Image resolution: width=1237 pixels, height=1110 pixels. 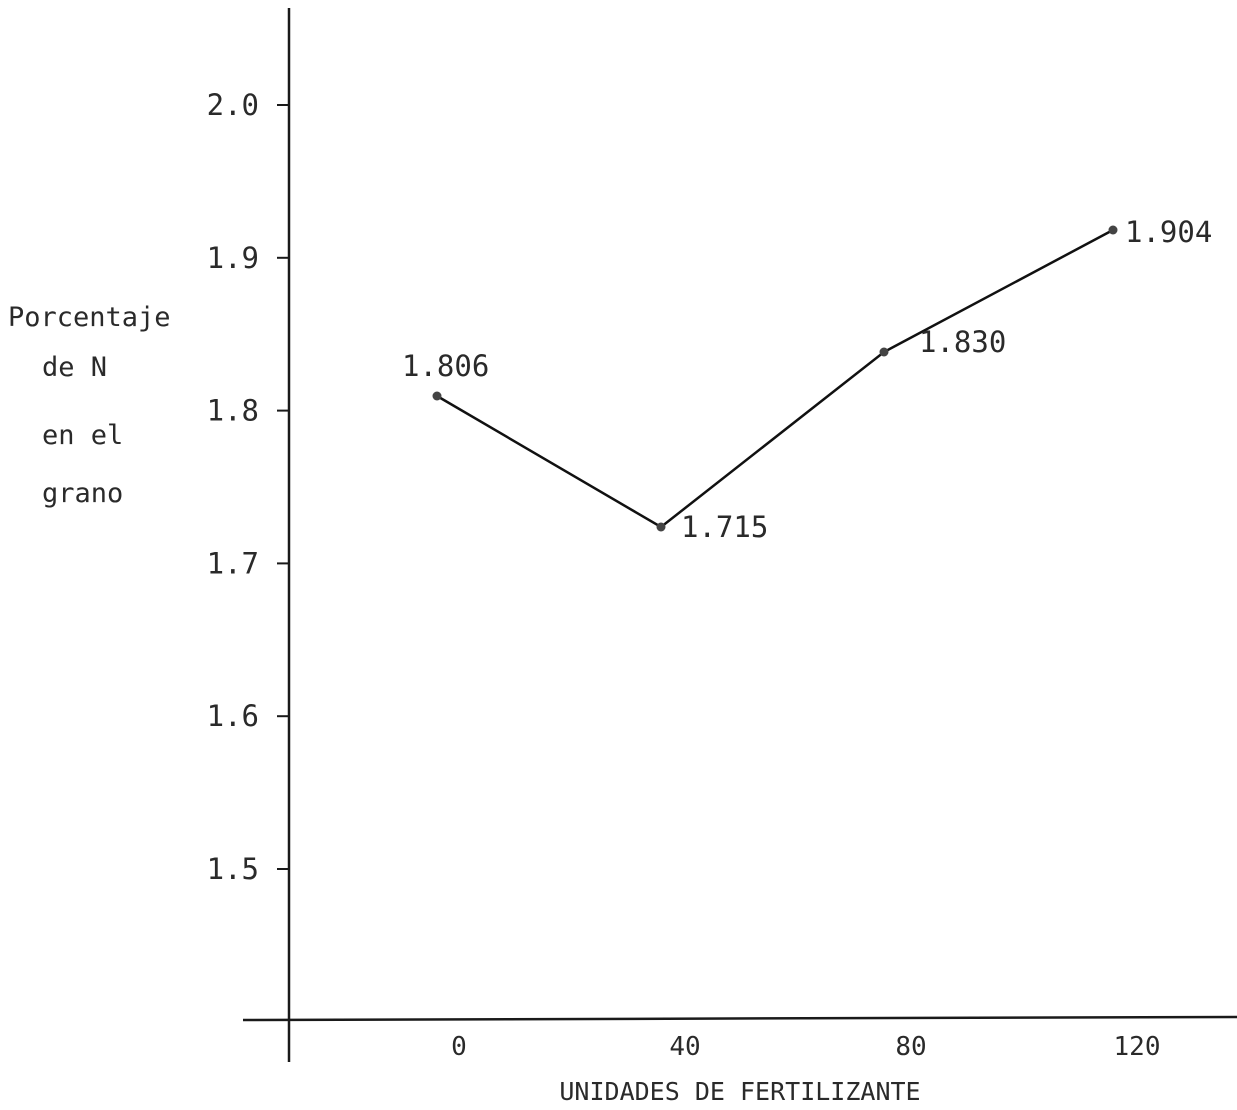 I want to click on y-axis-label-line-3: en el, so click(x=83, y=435).